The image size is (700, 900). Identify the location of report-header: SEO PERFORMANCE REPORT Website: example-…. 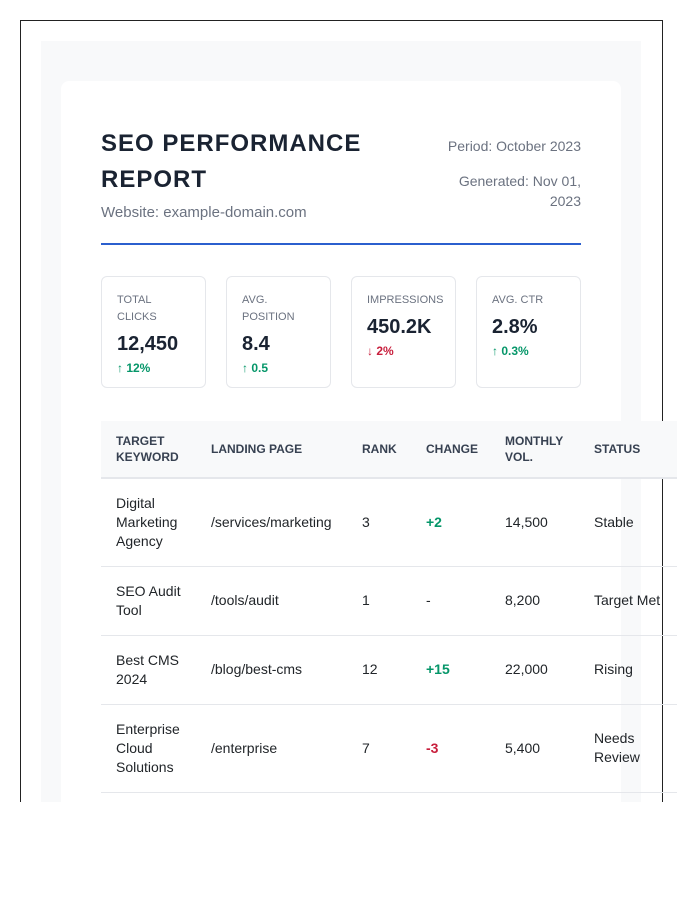
(341, 183).